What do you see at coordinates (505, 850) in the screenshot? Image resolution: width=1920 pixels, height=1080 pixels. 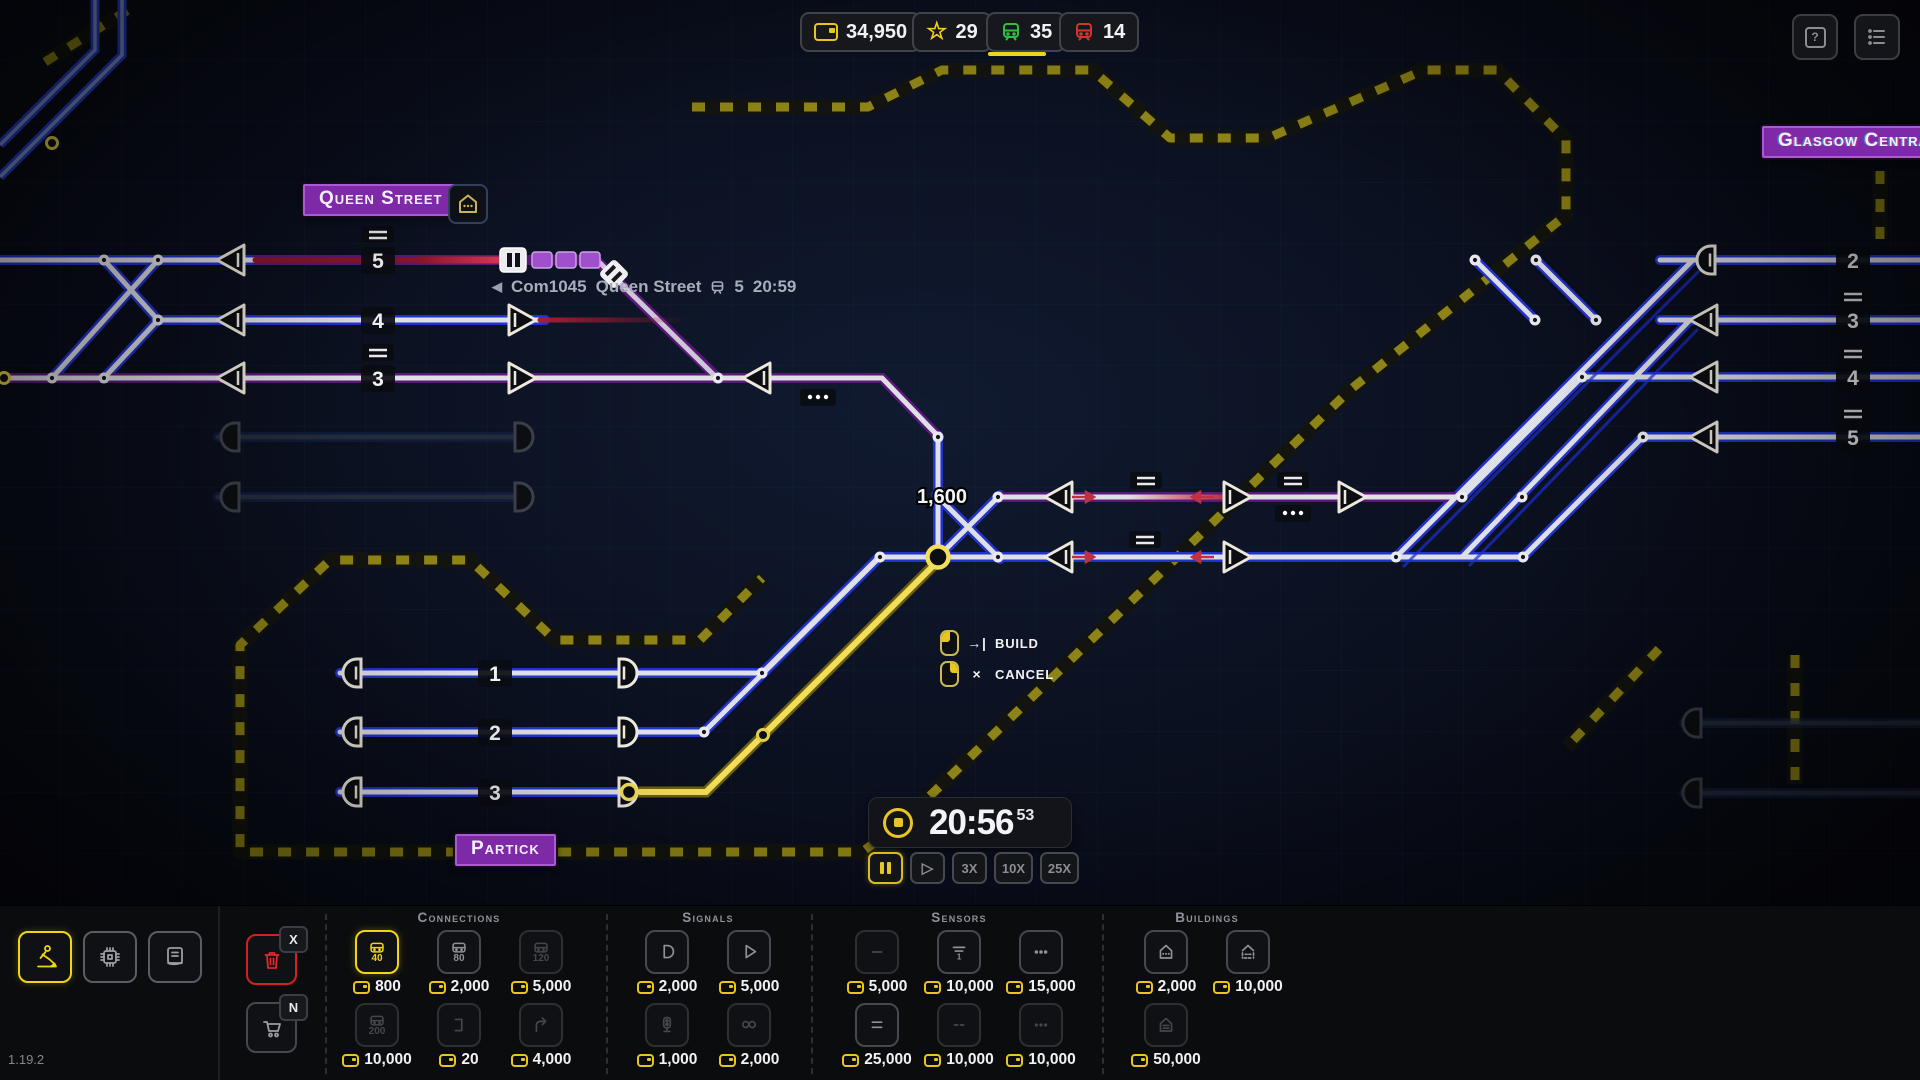 I see `station-label-partick: Partick` at bounding box center [505, 850].